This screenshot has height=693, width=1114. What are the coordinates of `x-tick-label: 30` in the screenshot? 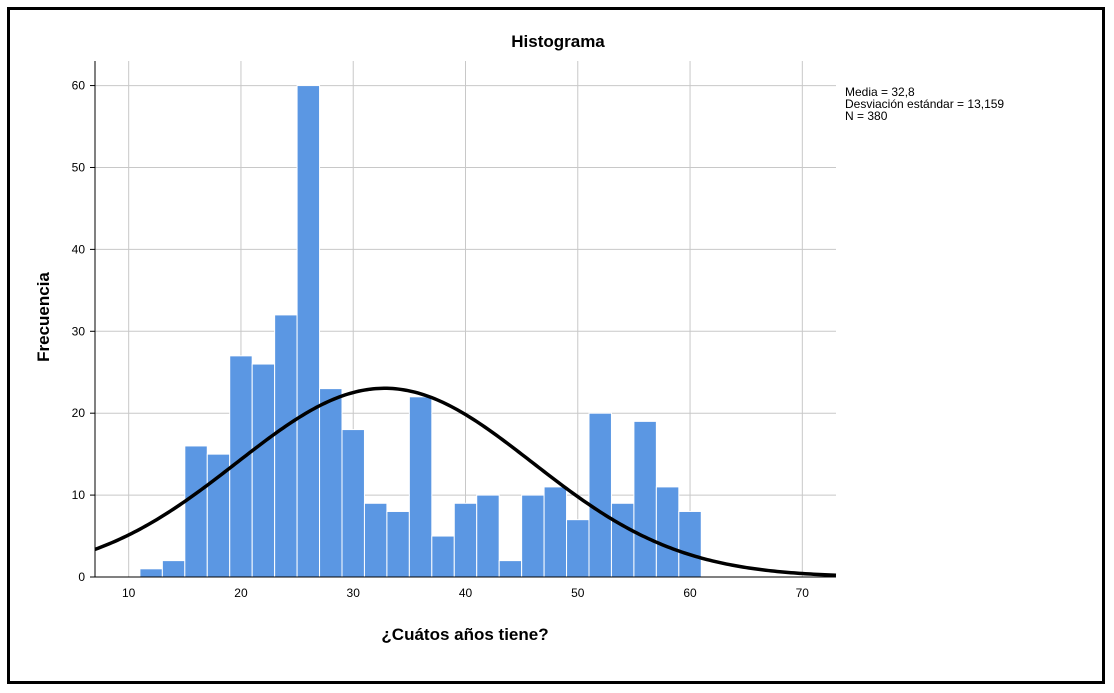 It's located at (354, 593).